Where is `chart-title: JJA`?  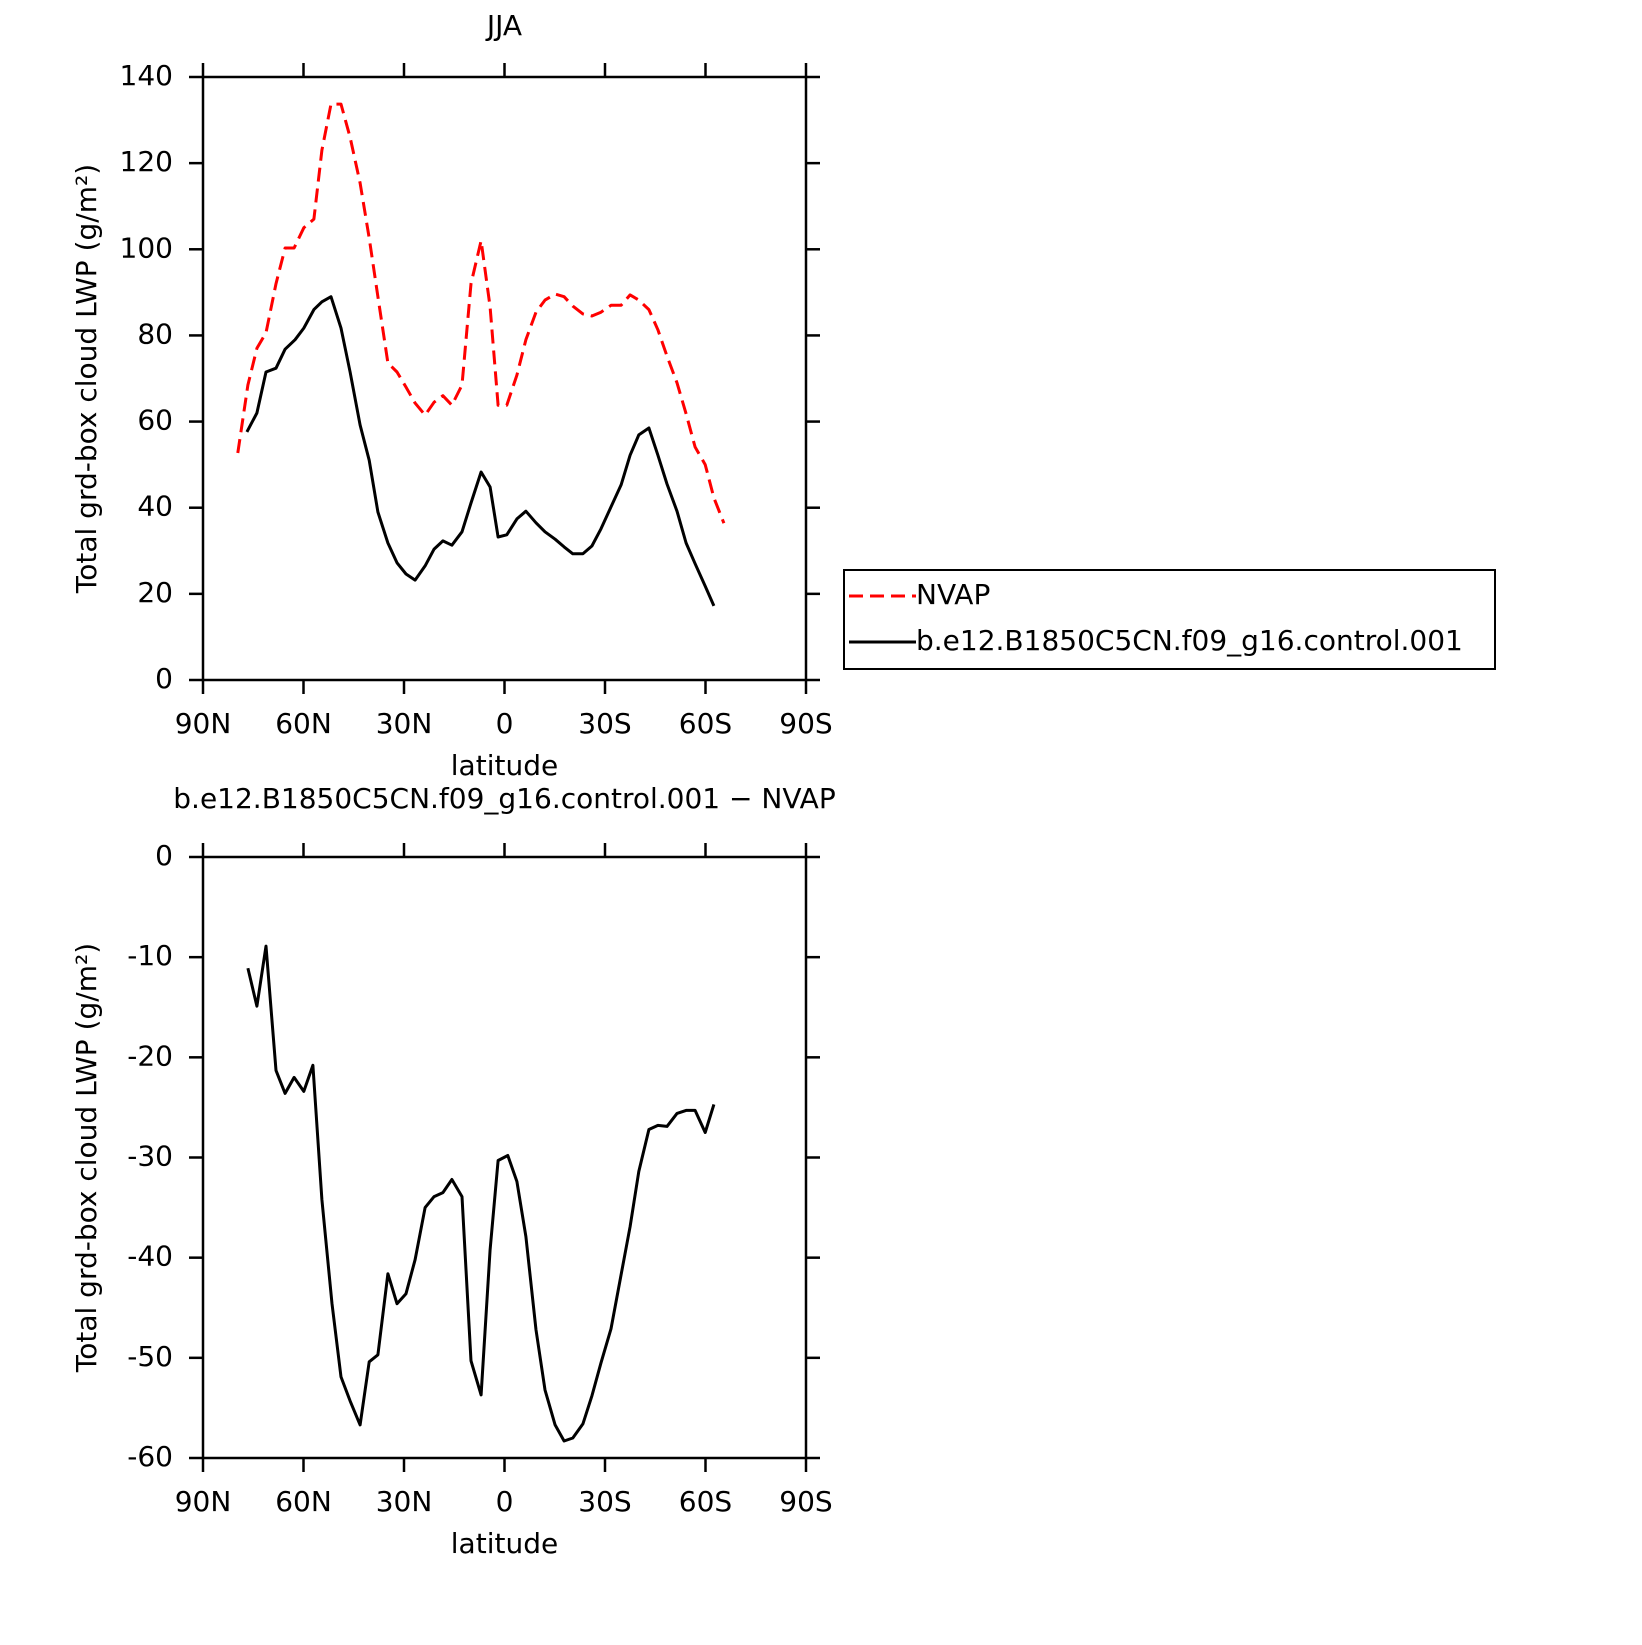
chart-title: JJA is located at coordinates (503, 25).